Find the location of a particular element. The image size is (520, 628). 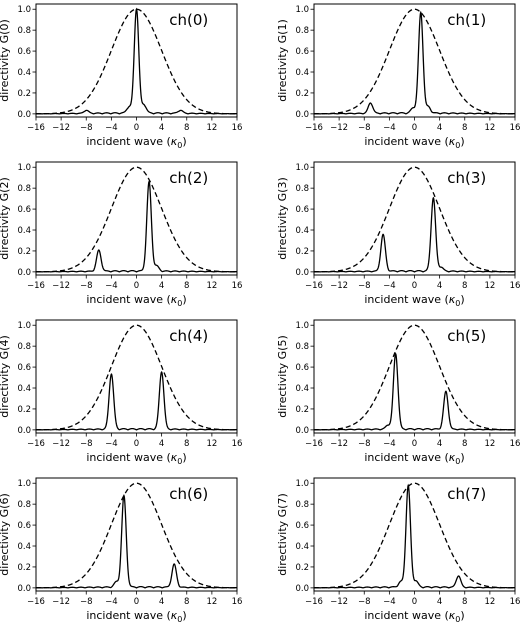

panel-title: ch(3) is located at coordinates (466, 178).